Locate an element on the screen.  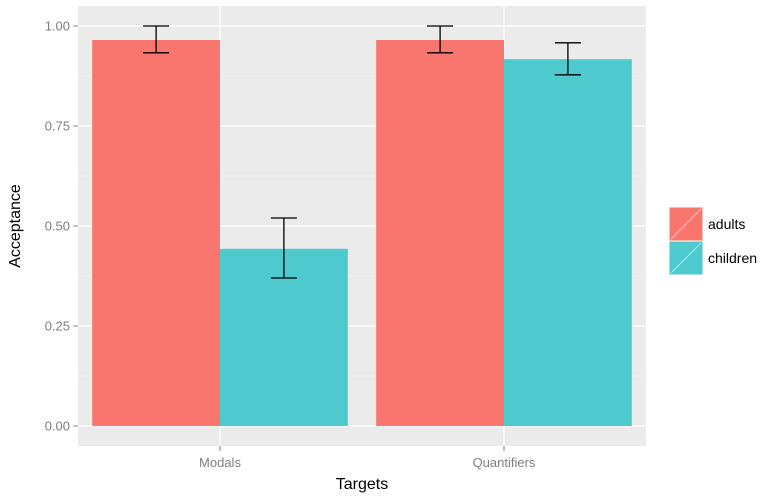
y-axis-ticks: 0.00 0.25 0.50 0.75 1.00 is located at coordinates (61, 226).